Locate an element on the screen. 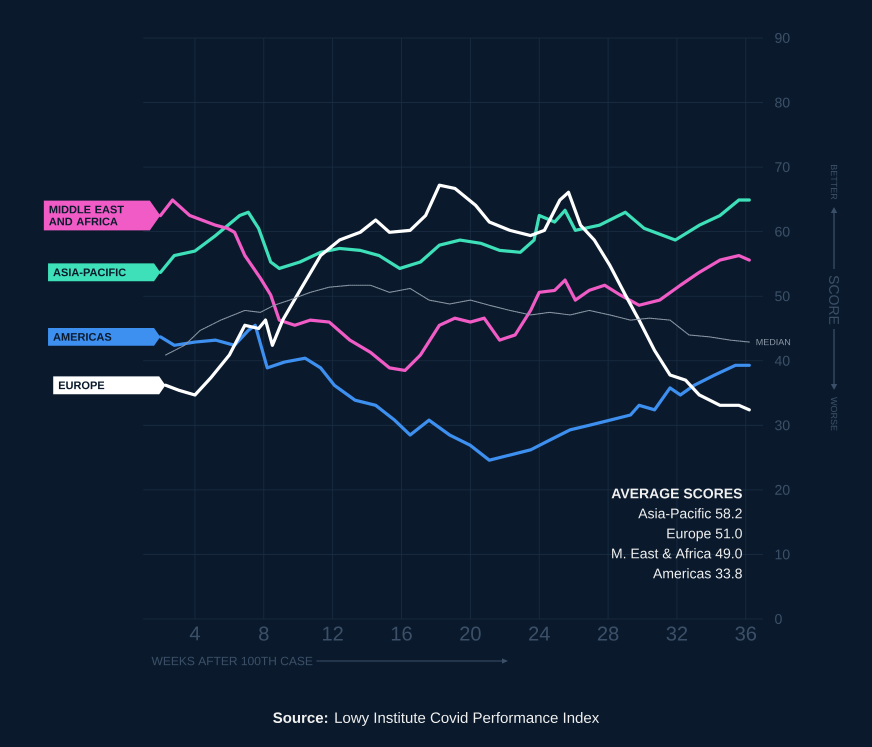 The height and width of the screenshot is (747, 872). y-tick-label: 60 is located at coordinates (782, 231).